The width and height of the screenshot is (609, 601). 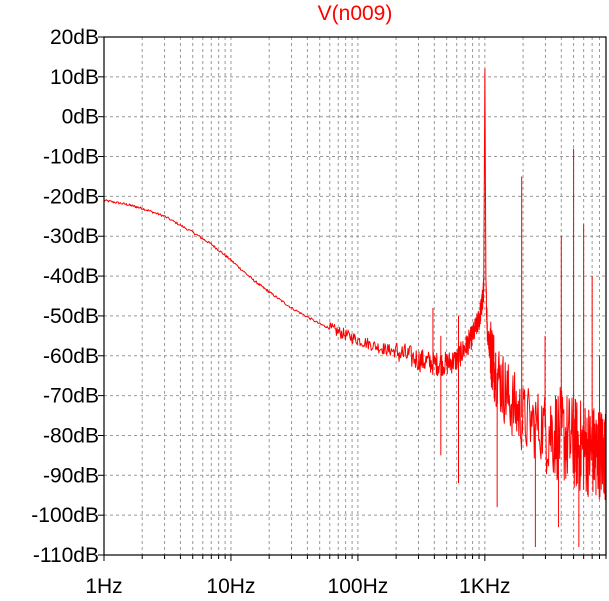 I want to click on y-tick-label: -110dB, so click(x=66, y=555).